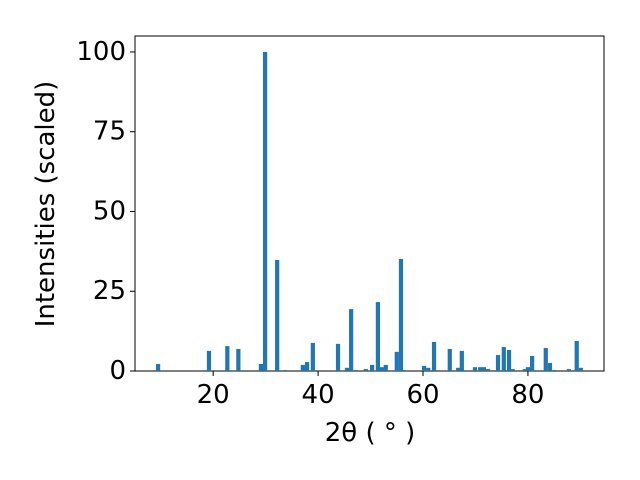 This screenshot has height=480, width=640. I want to click on y-tick-label: 25, so click(109, 291).